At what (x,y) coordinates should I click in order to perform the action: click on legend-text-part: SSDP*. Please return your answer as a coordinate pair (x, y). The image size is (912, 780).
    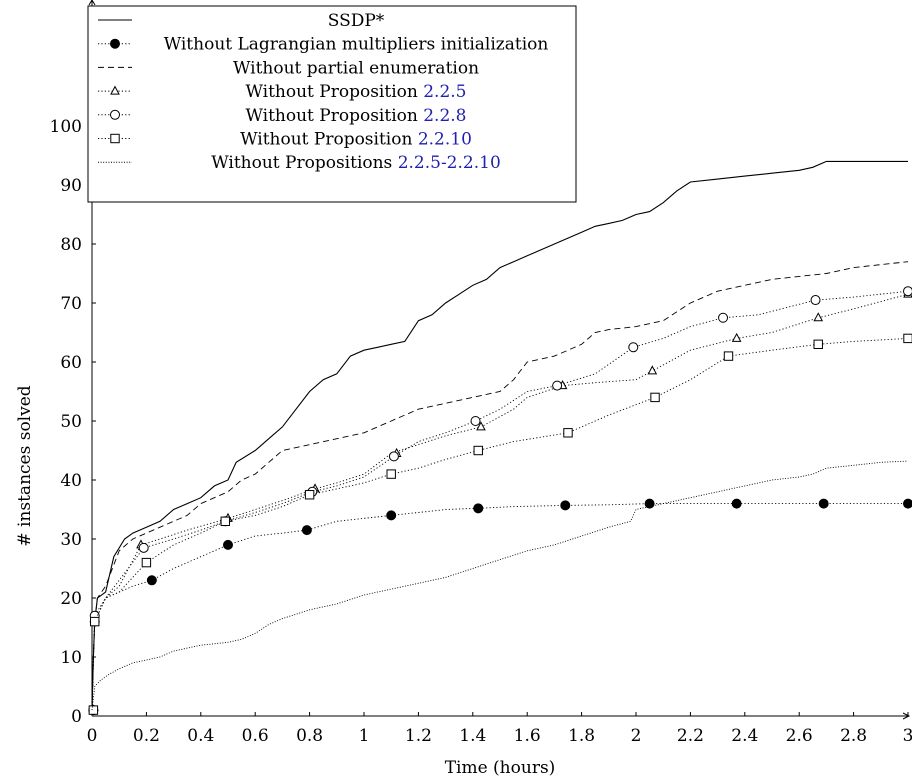
    Looking at the image, I should click on (356, 21).